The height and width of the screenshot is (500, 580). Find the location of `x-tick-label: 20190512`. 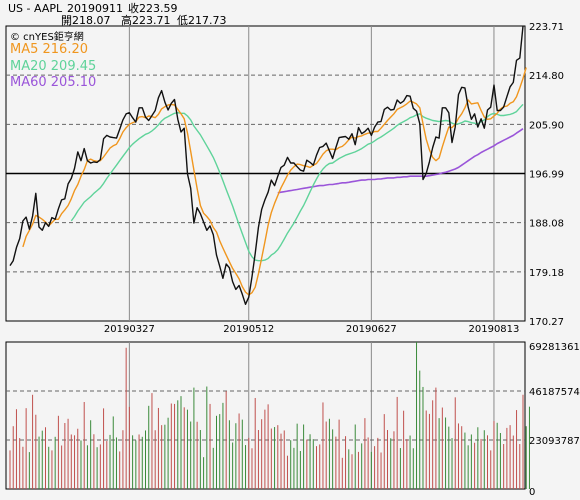

x-tick-label: 20190512 is located at coordinates (248, 329).